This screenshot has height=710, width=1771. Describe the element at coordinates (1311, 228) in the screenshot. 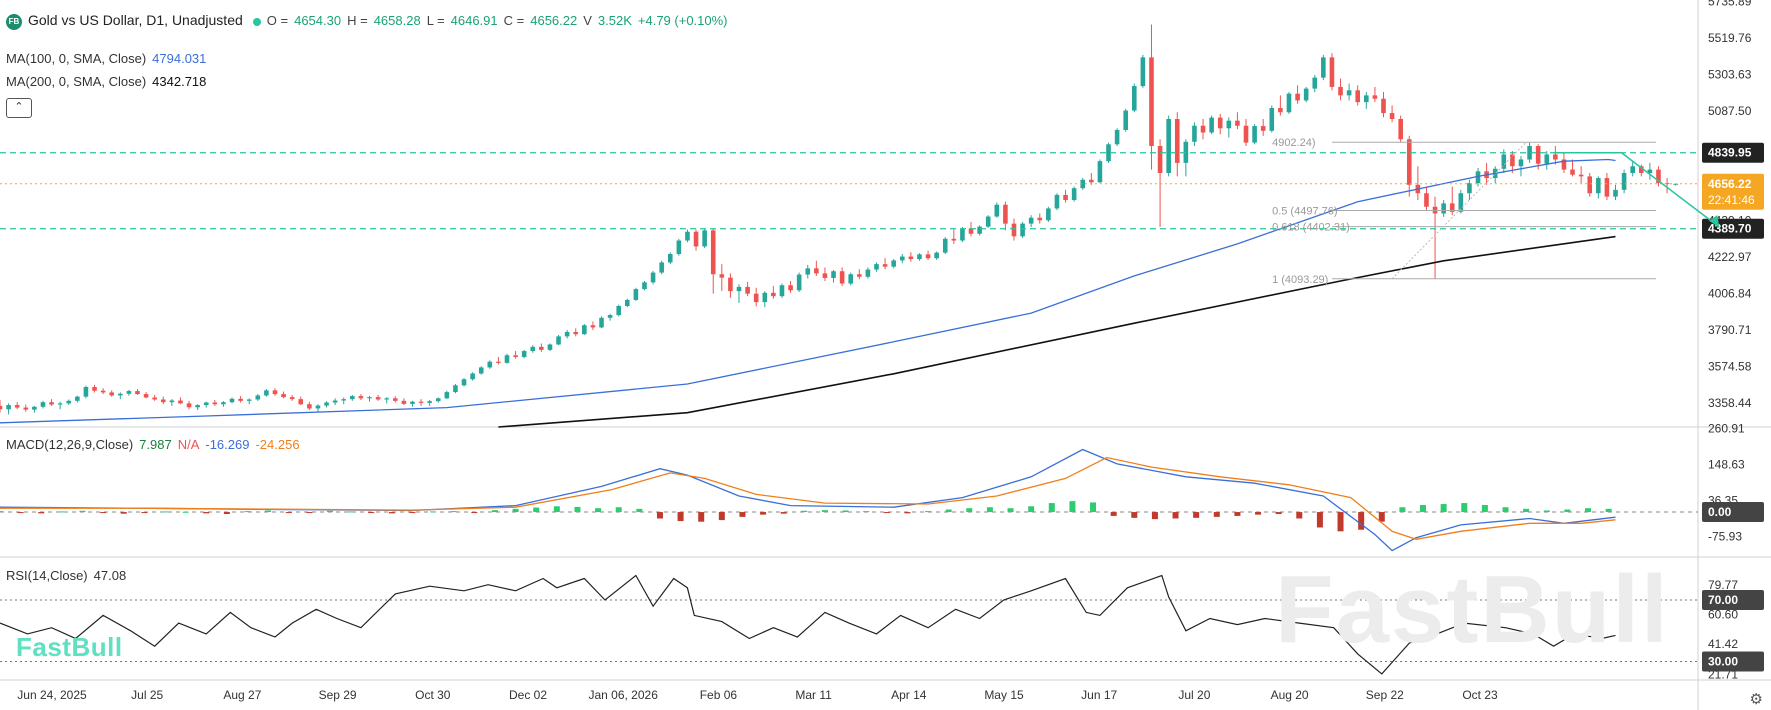

I see `fib-level-label: 0.618 (4402.31)` at that location.